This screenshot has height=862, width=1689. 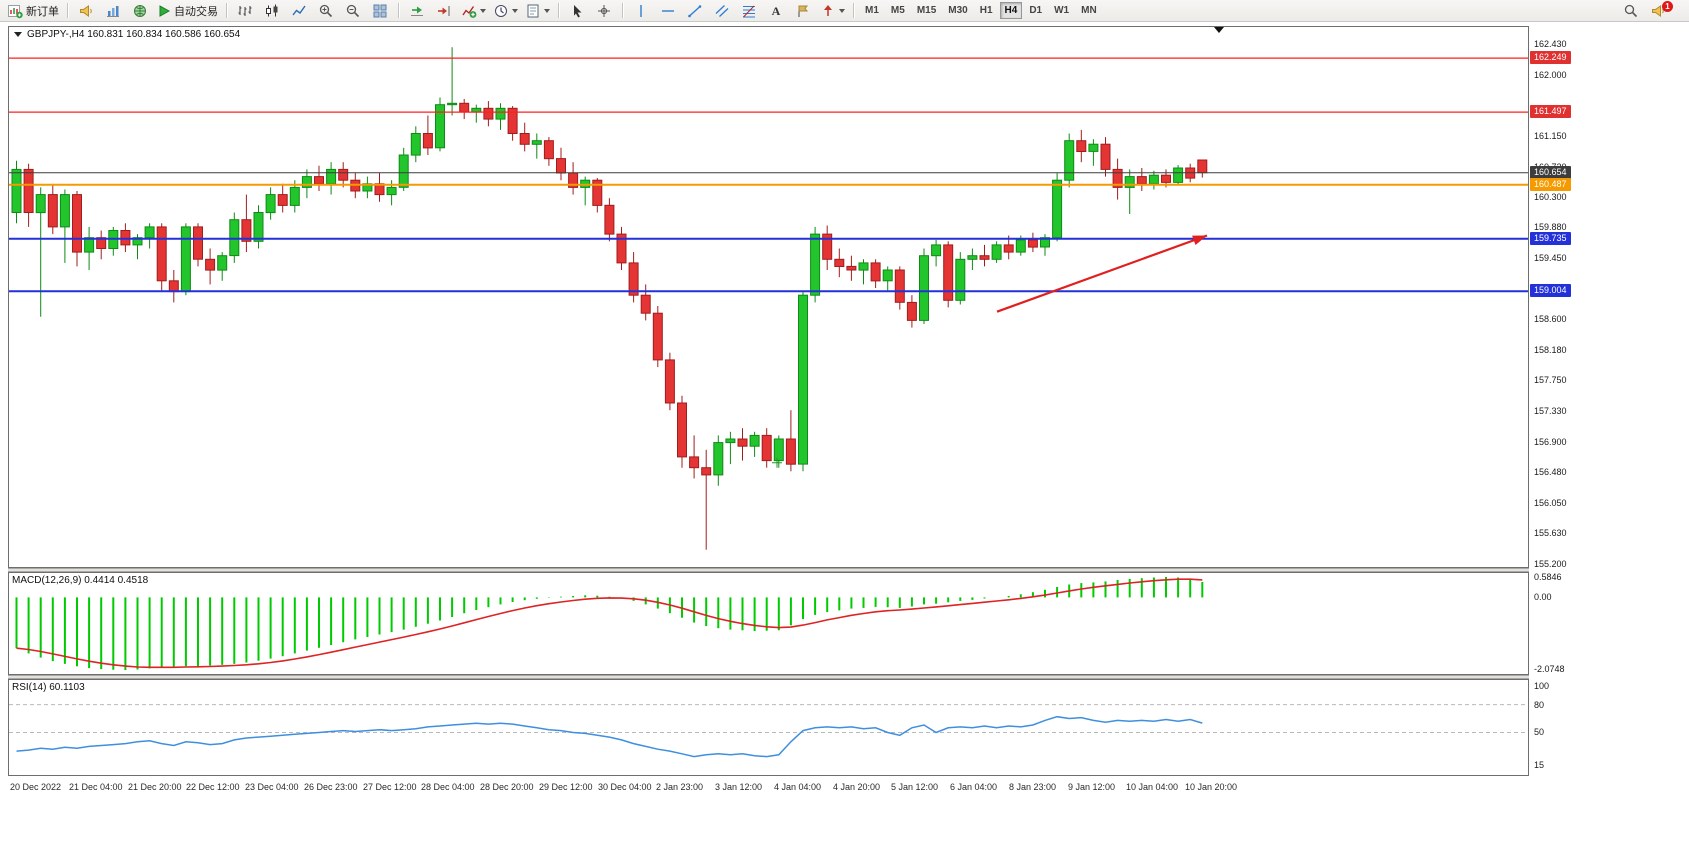 I want to click on time-axis-label: 21 Dec 20:00, so click(x=155, y=787).